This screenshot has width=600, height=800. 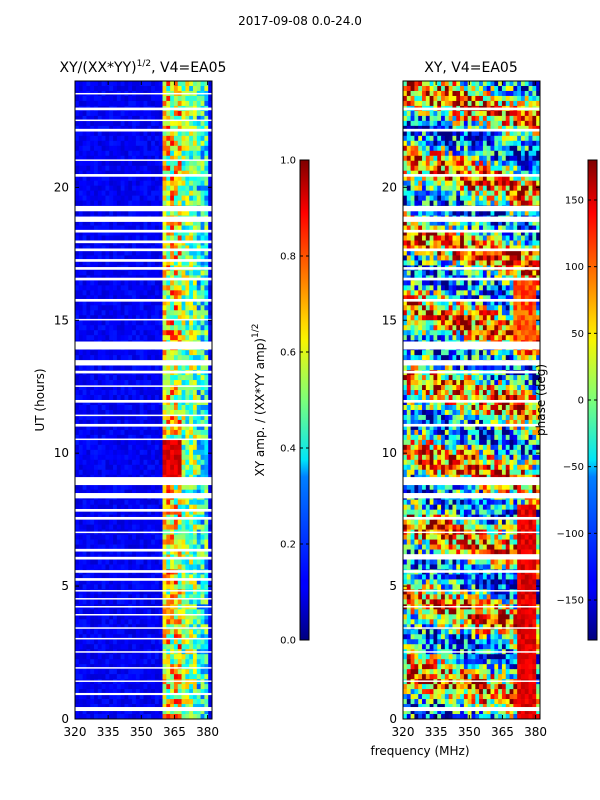 What do you see at coordinates (61, 453) in the screenshot?
I see `y-tick-label: 10` at bounding box center [61, 453].